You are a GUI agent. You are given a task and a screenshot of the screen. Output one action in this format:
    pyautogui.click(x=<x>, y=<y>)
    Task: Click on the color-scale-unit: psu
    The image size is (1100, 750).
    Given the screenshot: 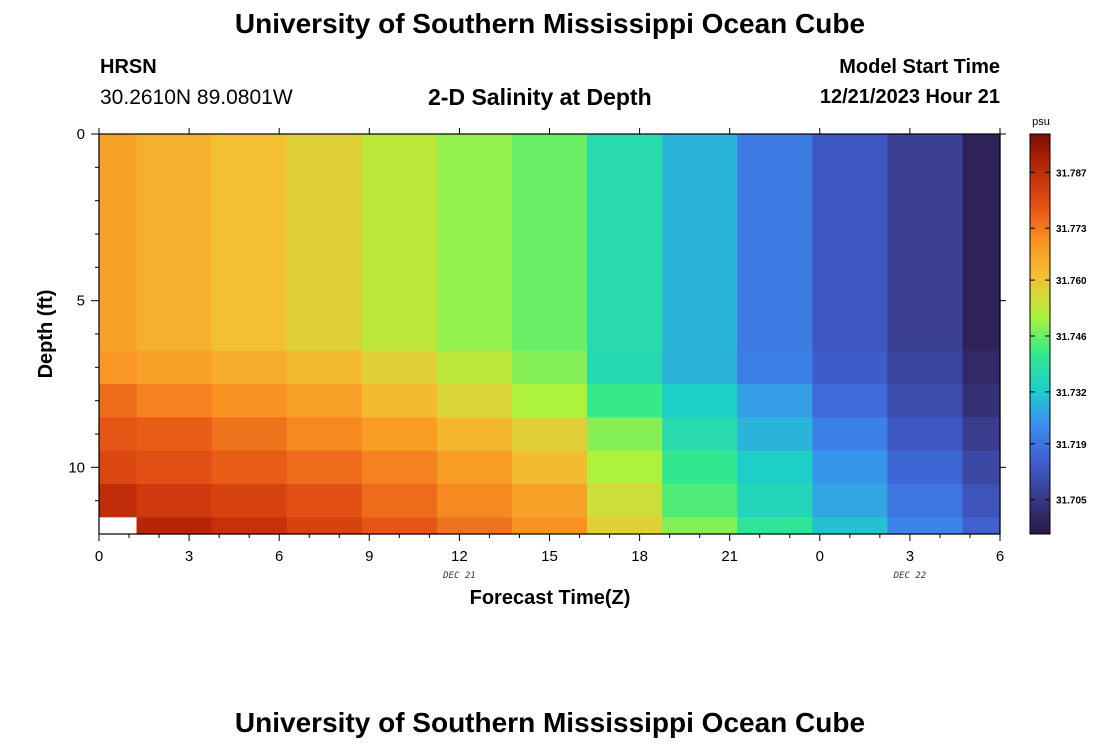 What is the action you would take?
    pyautogui.click(x=1041, y=122)
    